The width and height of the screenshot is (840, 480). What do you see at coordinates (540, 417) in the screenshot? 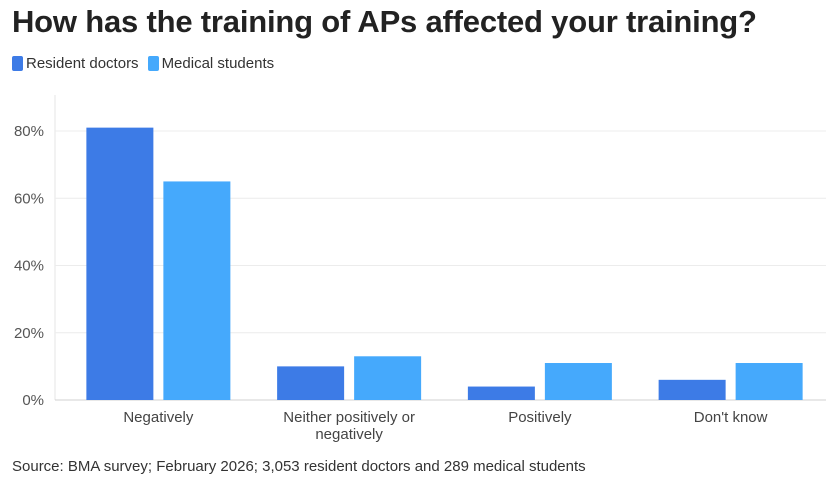
I see `x-tick-label: Positively` at bounding box center [540, 417].